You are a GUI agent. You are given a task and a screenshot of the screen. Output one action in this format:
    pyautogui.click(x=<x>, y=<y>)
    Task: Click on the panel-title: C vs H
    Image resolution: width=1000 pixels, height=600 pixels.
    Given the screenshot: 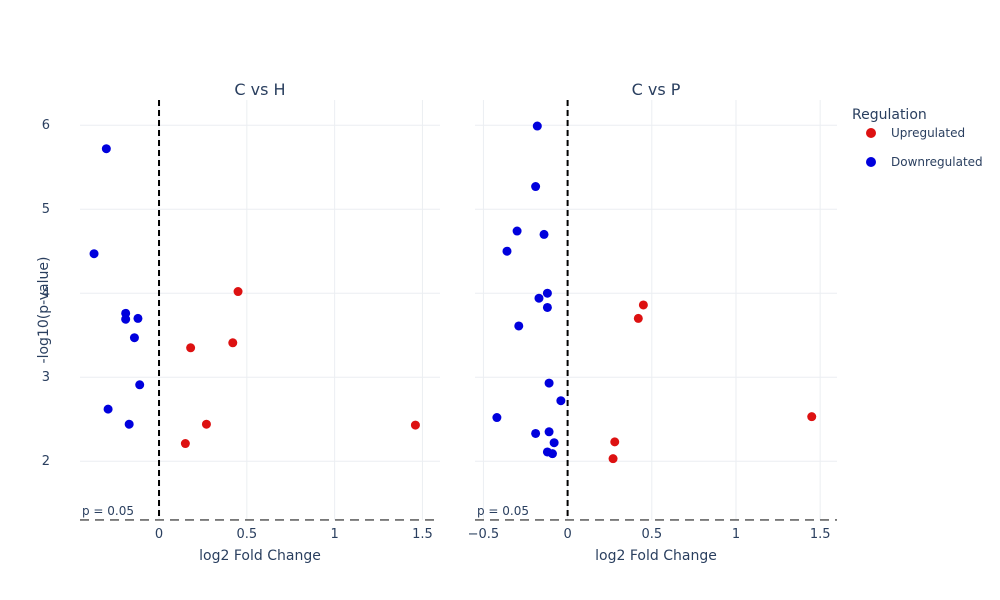 What is the action you would take?
    pyautogui.click(x=259, y=89)
    